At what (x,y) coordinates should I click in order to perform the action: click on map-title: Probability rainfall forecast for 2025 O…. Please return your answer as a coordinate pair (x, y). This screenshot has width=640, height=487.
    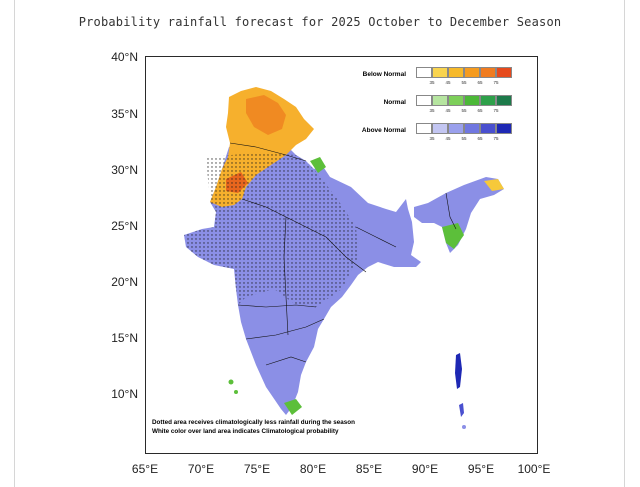
    Looking at the image, I should click on (320, 22).